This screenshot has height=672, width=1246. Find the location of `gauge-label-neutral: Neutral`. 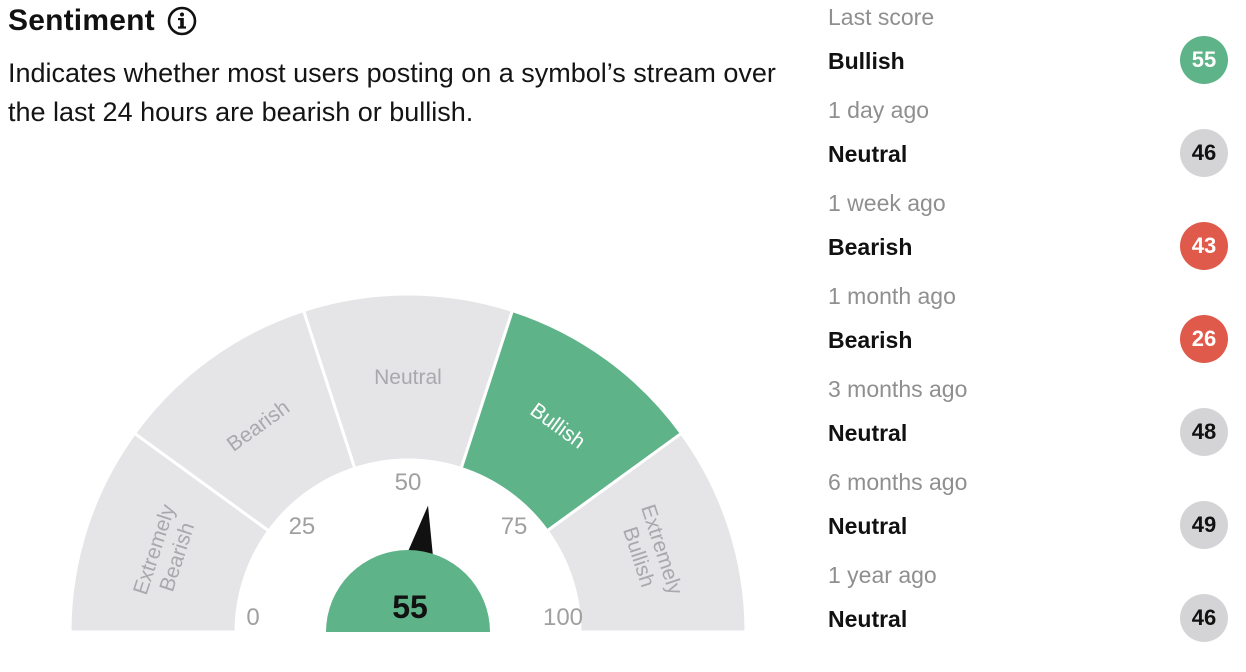

gauge-label-neutral: Neutral is located at coordinates (408, 377).